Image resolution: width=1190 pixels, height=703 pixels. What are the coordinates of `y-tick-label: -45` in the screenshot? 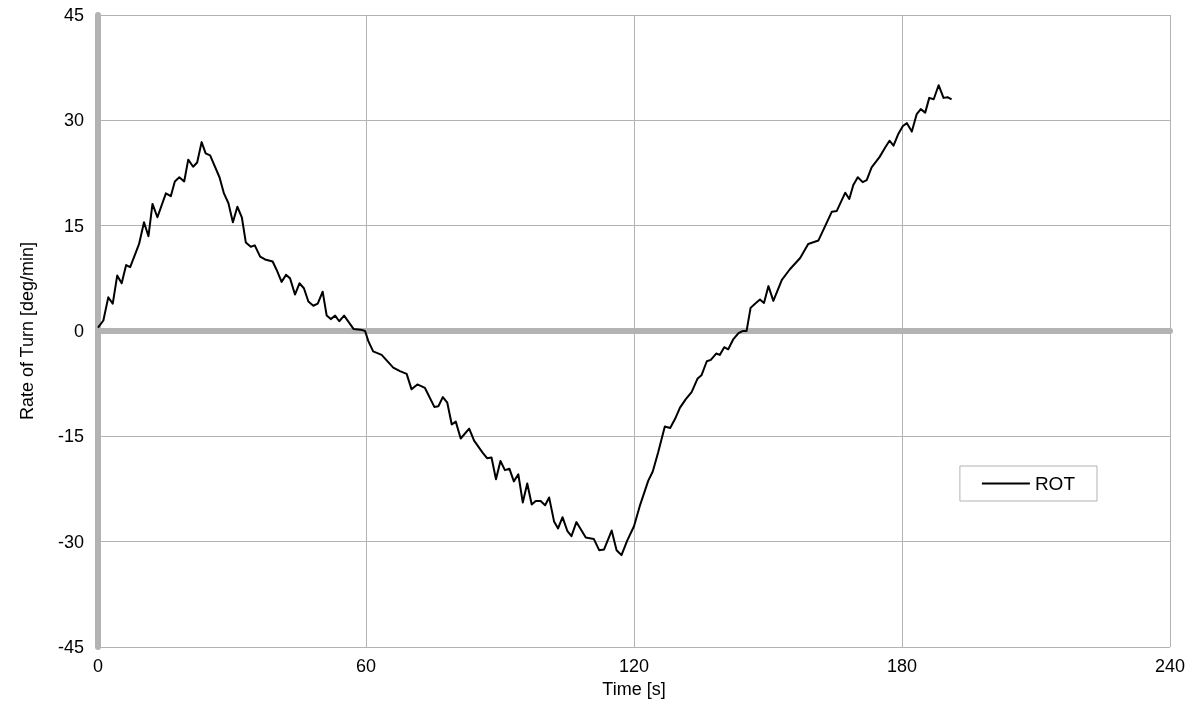 It's located at (70, 647).